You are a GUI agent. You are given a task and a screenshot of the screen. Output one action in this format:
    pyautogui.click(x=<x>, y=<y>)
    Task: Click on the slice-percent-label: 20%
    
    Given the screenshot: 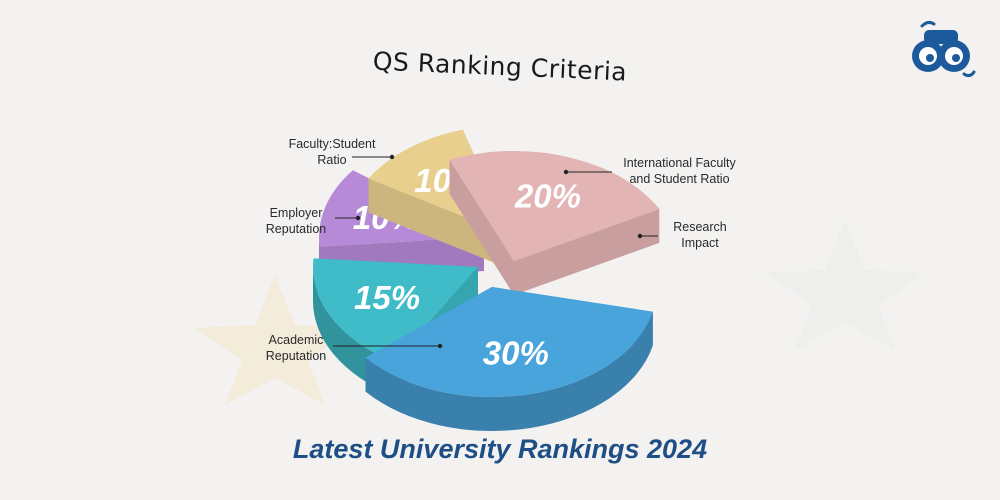 What is the action you would take?
    pyautogui.click(x=547, y=196)
    